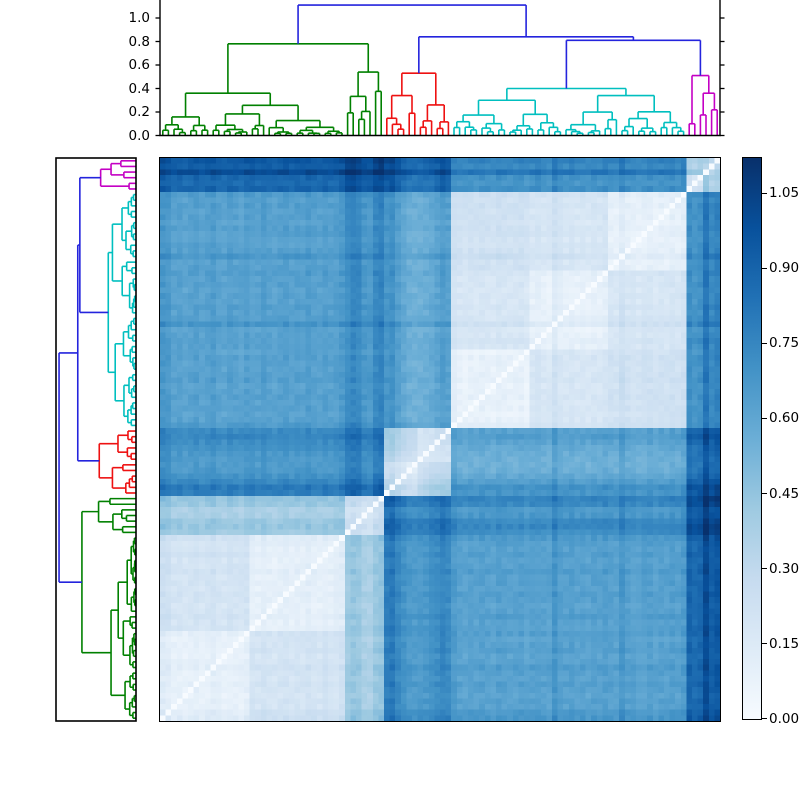 The height and width of the screenshot is (800, 800). What do you see at coordinates (784, 193) in the screenshot?
I see `colorbar-tick-label: 1.05` at bounding box center [784, 193].